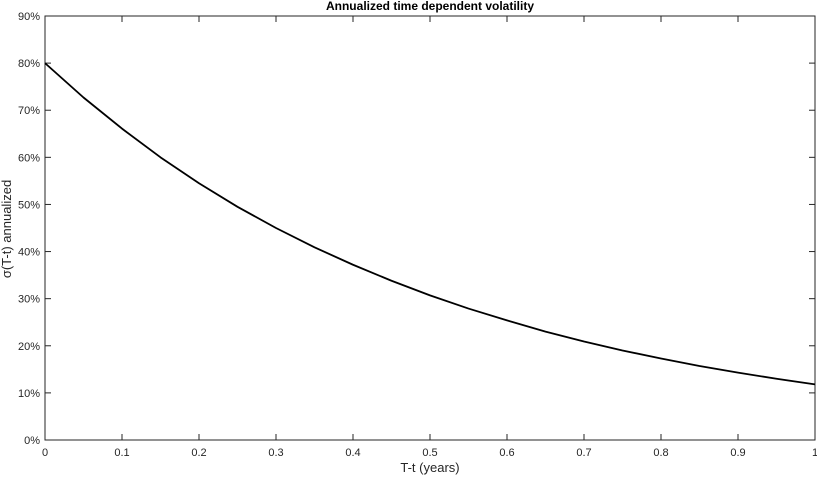 Image resolution: width=817 pixels, height=478 pixels. Describe the element at coordinates (506, 453) in the screenshot. I see `x-tick-label: 0.6` at that location.